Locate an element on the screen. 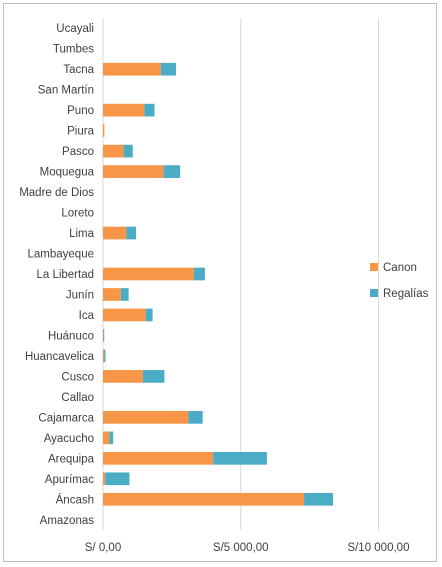  bar-canon-pasco is located at coordinates (113, 151).